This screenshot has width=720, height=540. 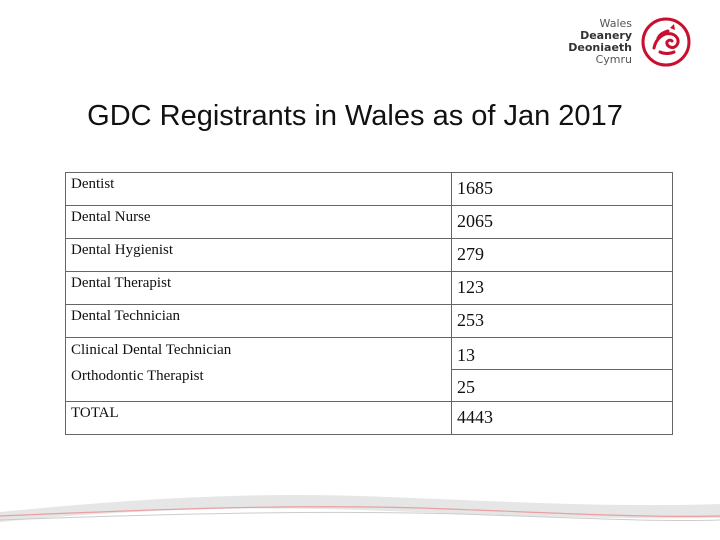 I want to click on table-row-dental-hygienist: Dental Hygienist 279, so click(x=369, y=255).